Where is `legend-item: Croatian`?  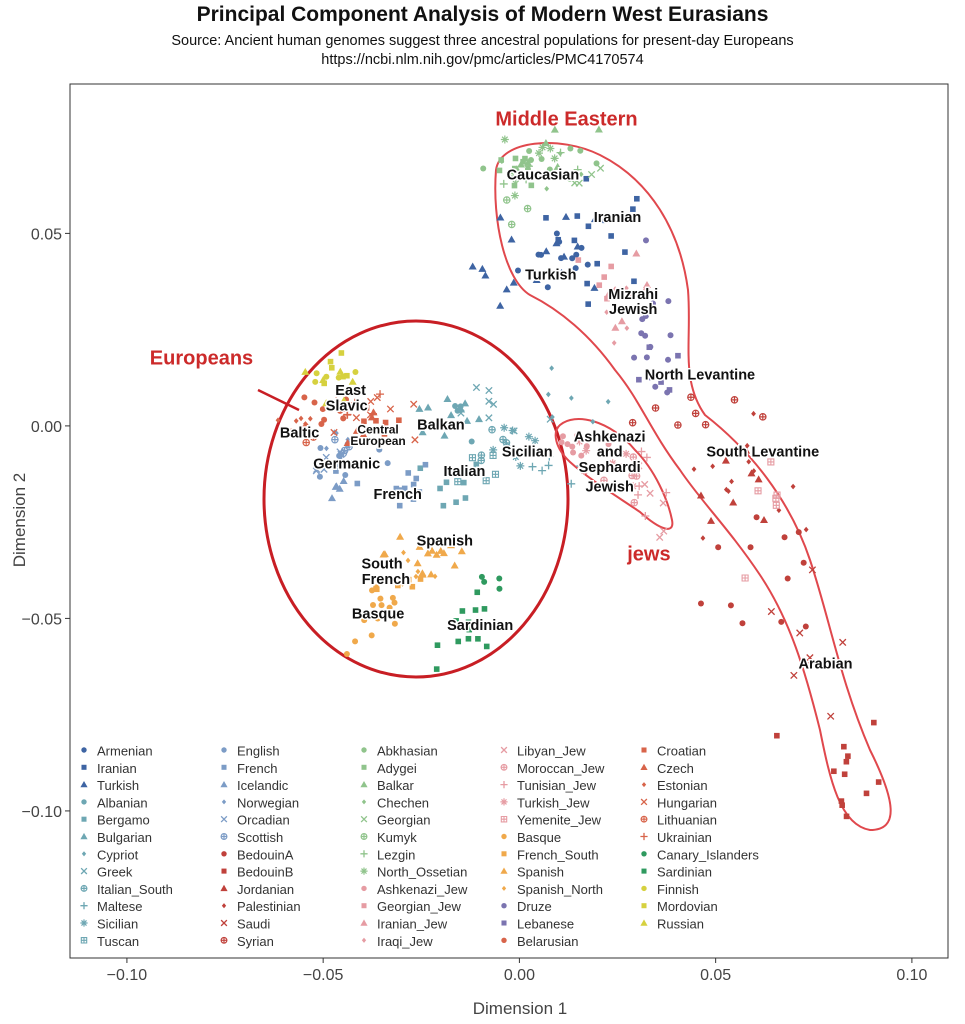 legend-item: Croatian is located at coordinates (673, 751).